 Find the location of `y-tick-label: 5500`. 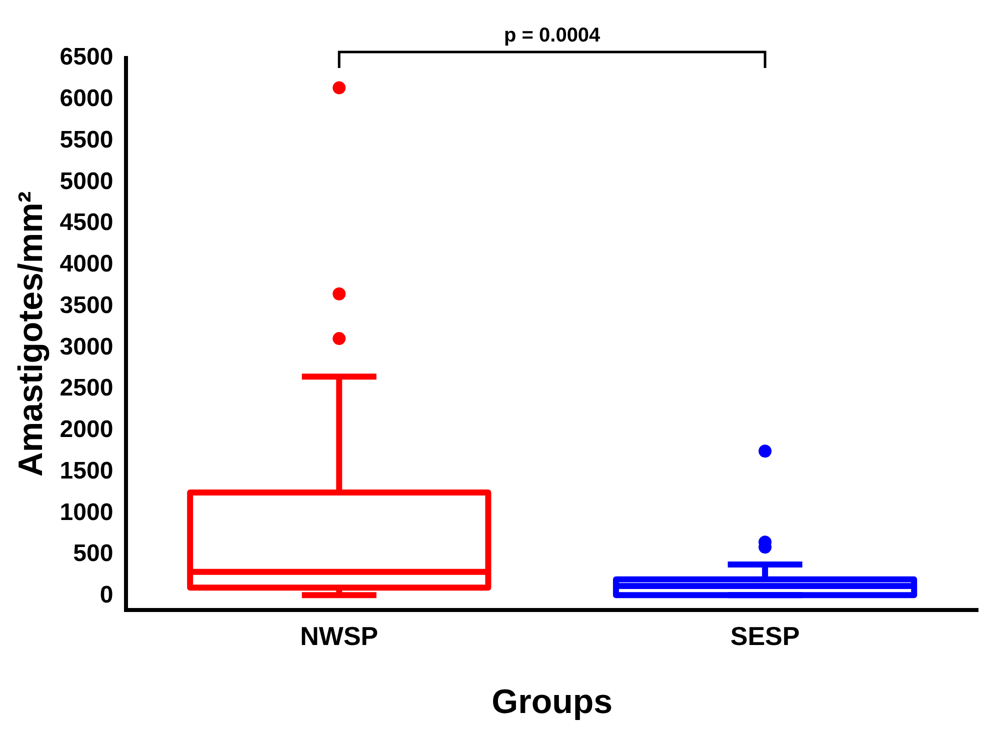

y-tick-label: 5500 is located at coordinates (87, 140).